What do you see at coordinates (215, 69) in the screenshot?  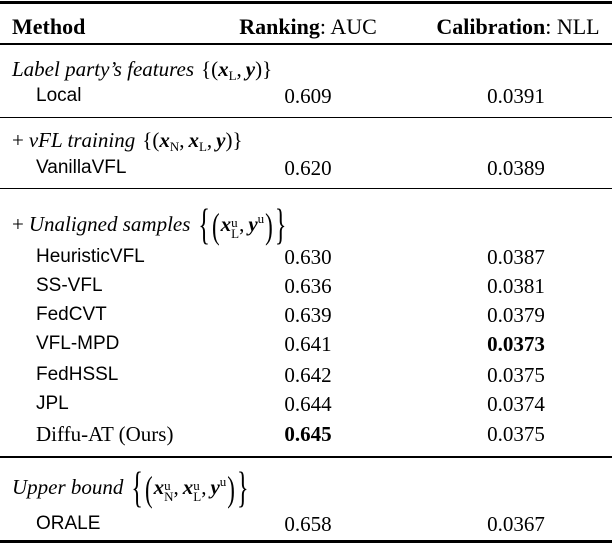 I see `math-left-paren: (` at bounding box center [215, 69].